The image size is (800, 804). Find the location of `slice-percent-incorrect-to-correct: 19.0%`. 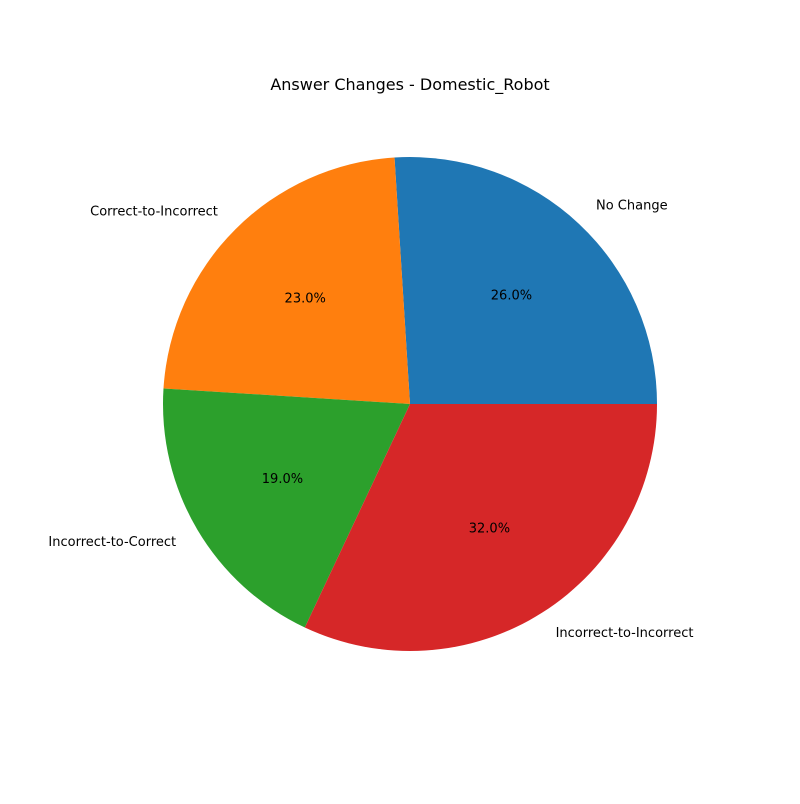

slice-percent-incorrect-to-correct: 19.0% is located at coordinates (282, 479).